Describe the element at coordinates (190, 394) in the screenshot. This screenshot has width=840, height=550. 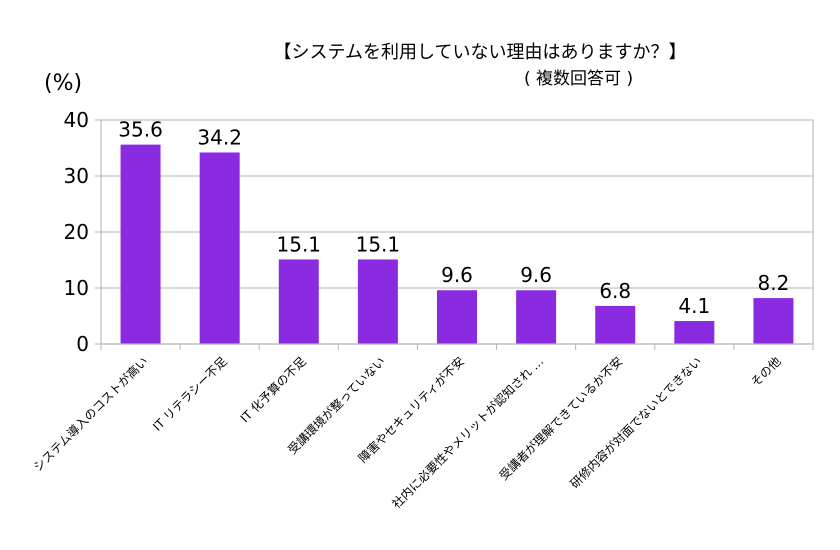
I see `category-label: IT リテラシー不足` at that location.